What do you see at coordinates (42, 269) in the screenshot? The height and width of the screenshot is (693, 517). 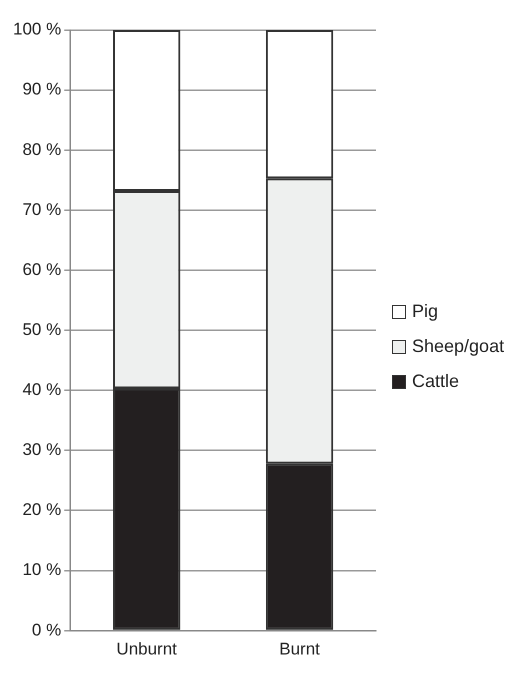 I see `y-tick-label: 60 %` at bounding box center [42, 269].